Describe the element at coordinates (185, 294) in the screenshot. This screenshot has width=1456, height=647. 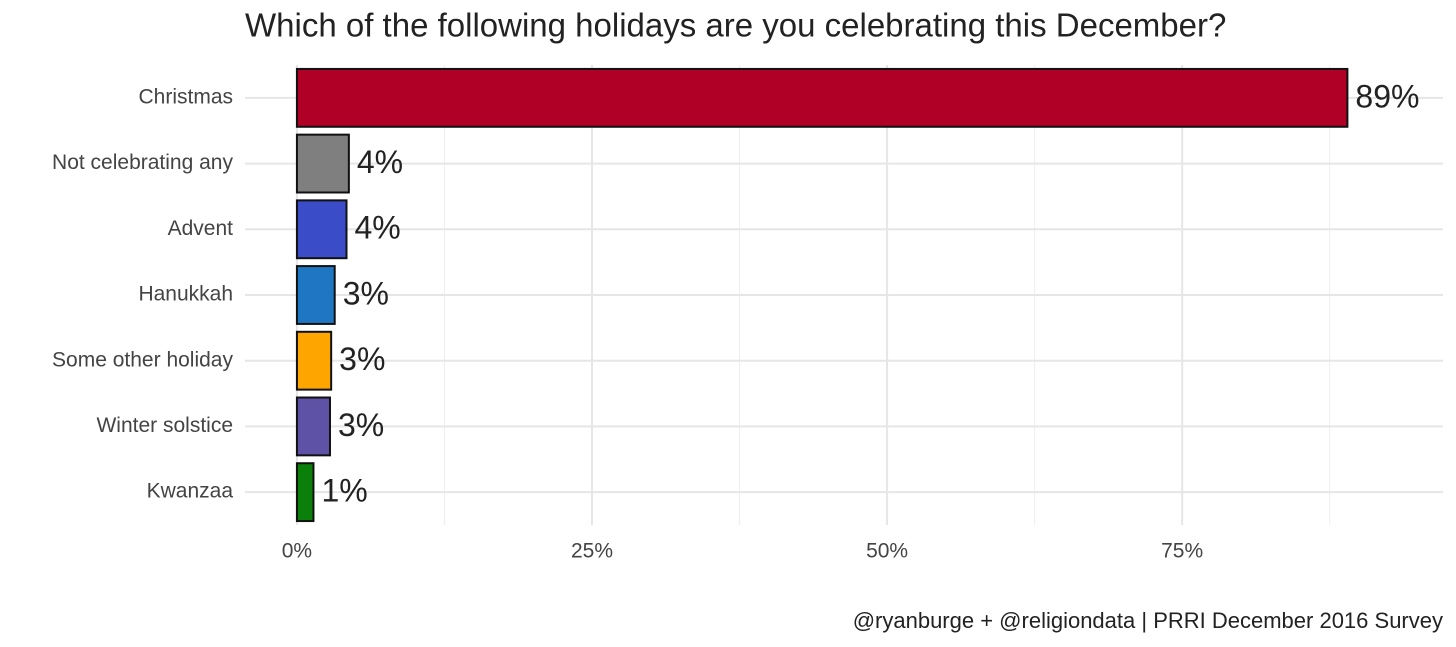
I see `y-tick-label: Hanukkah` at that location.